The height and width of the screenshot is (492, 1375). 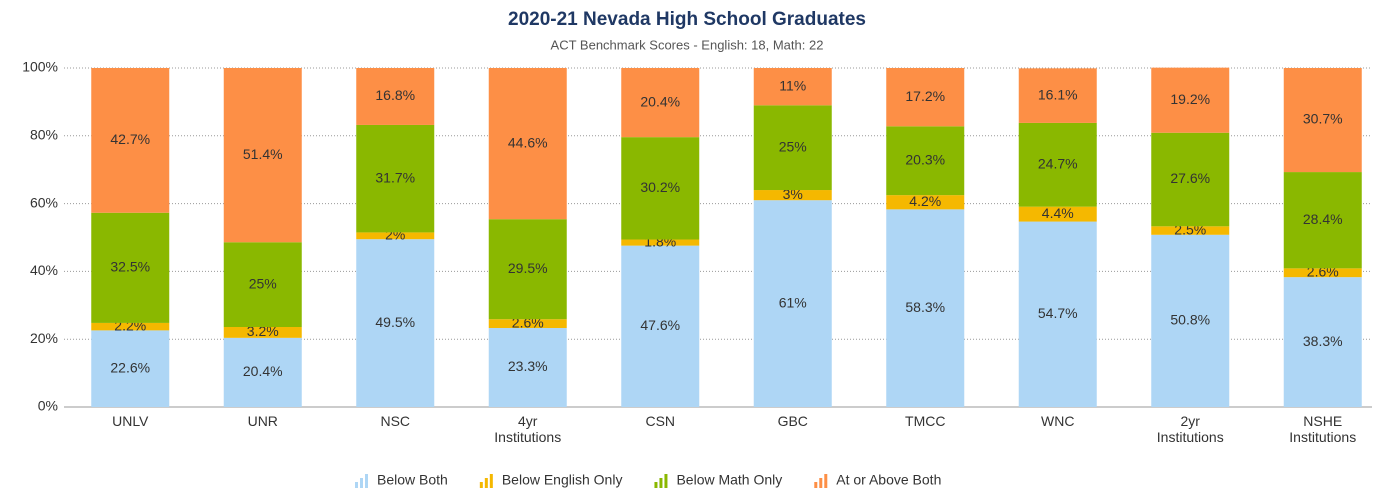 I want to click on value-label: 3.2%, so click(x=263, y=331).